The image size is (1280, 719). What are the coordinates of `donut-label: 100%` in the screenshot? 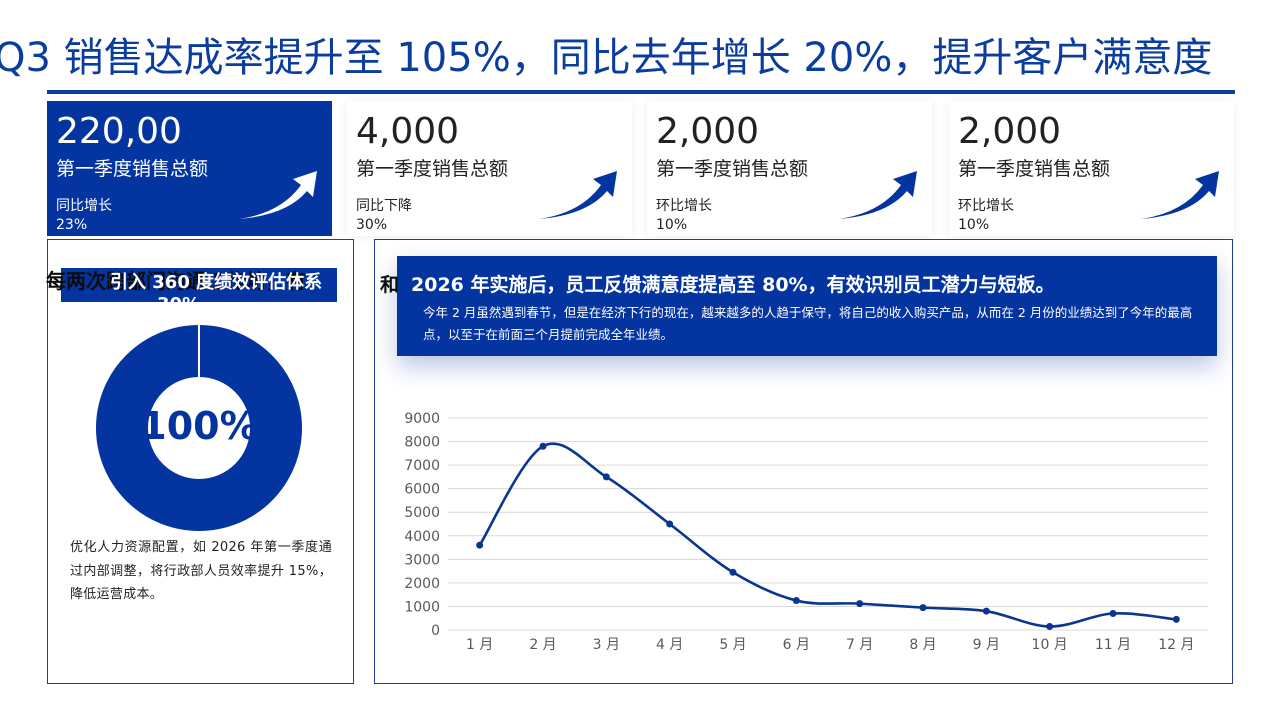 It's located at (199, 426).